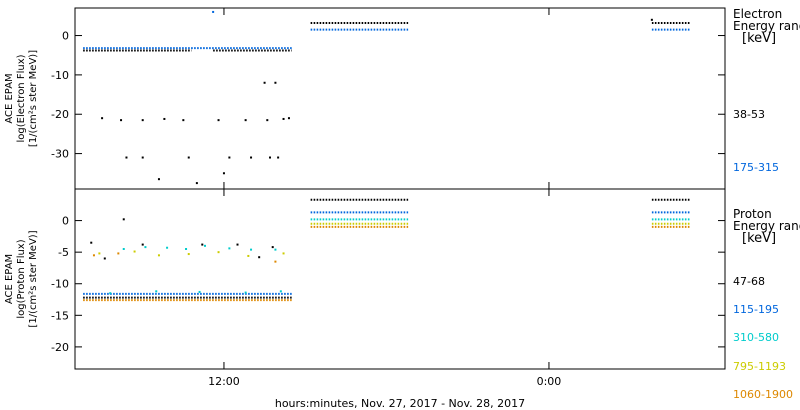  What do you see at coordinates (756, 167) in the screenshot?
I see `legend-entry: 175-315` at bounding box center [756, 167].